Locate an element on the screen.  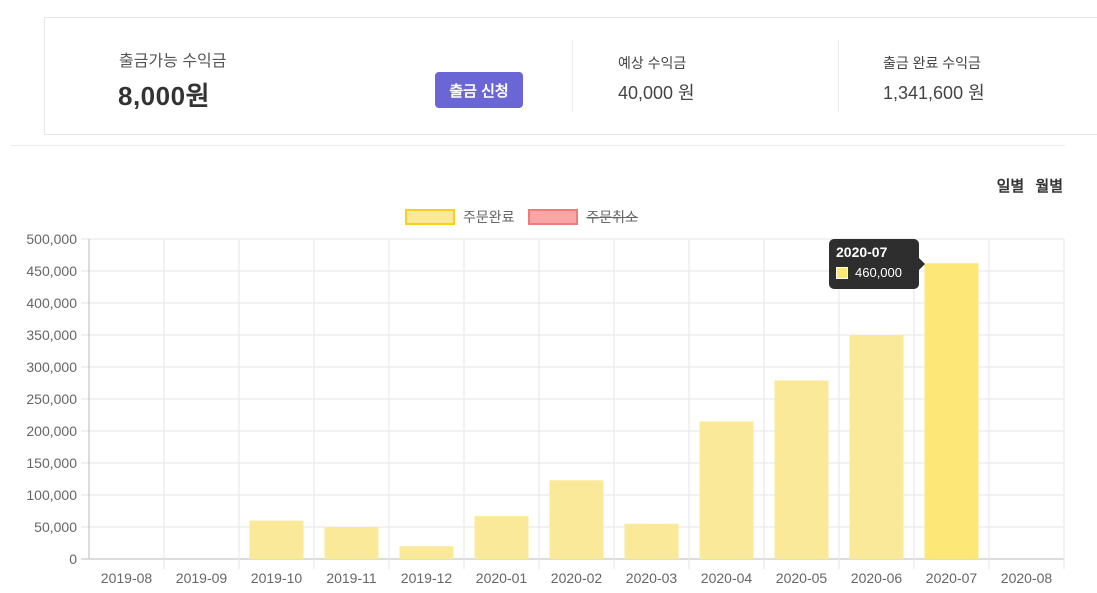
x-tick-label: 2020-08 is located at coordinates (1027, 578).